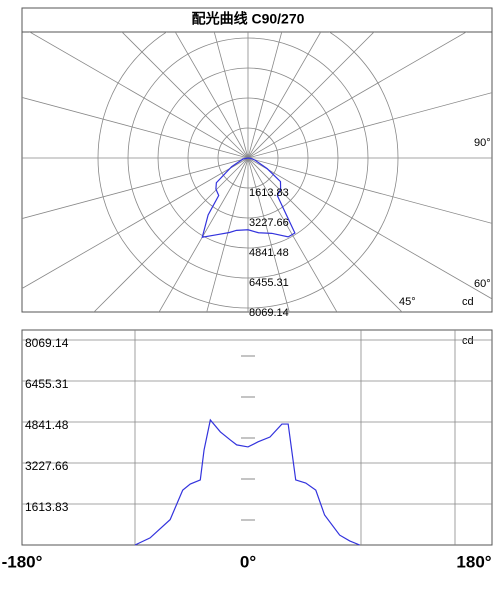  Describe the element at coordinates (248, 561) in the screenshot. I see `x-tick-label: 0°` at that location.